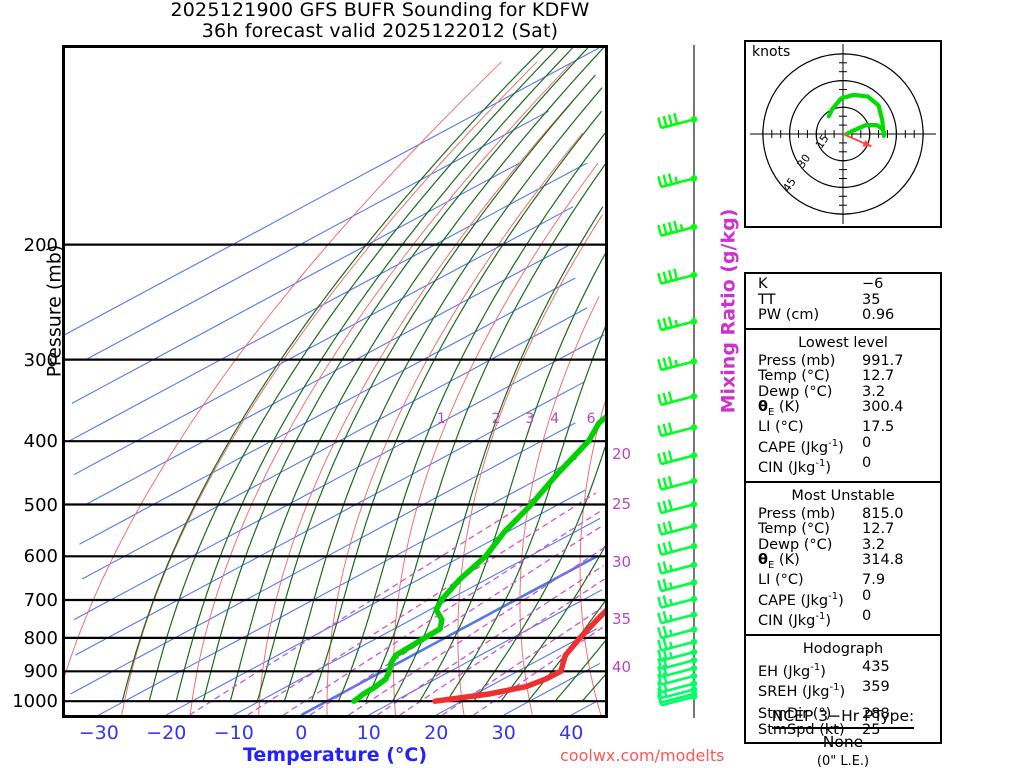 The height and width of the screenshot is (768, 1024). I want to click on row-label: StmDir (°), so click(795, 714).